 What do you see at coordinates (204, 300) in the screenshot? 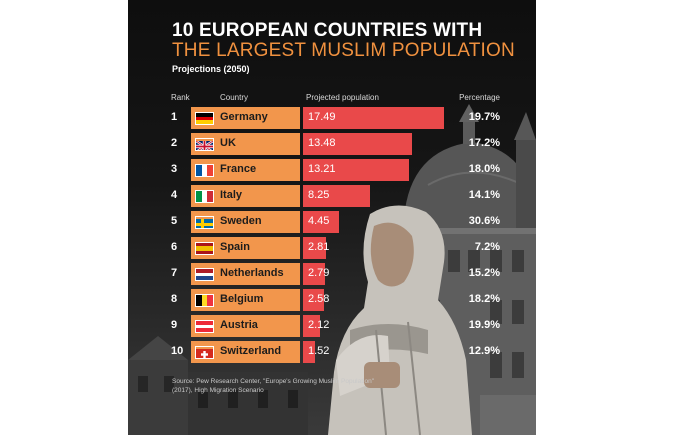
I see `belgium-flag-icon` at bounding box center [204, 300].